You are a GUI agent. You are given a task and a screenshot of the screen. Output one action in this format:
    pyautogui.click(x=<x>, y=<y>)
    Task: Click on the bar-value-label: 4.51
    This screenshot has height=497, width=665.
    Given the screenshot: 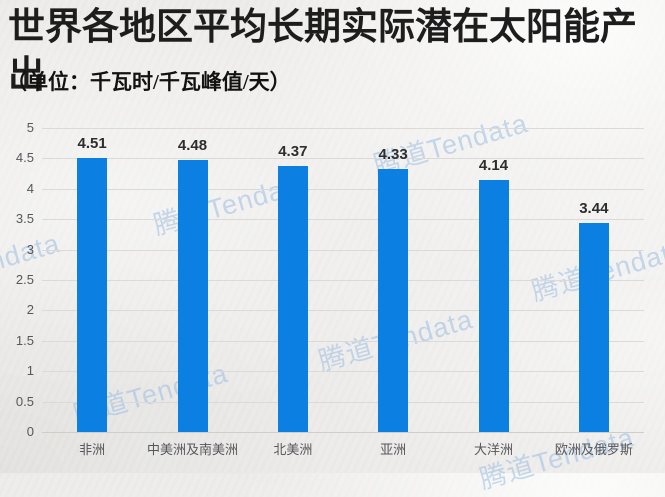 What is the action you would take?
    pyautogui.click(x=92, y=143)
    